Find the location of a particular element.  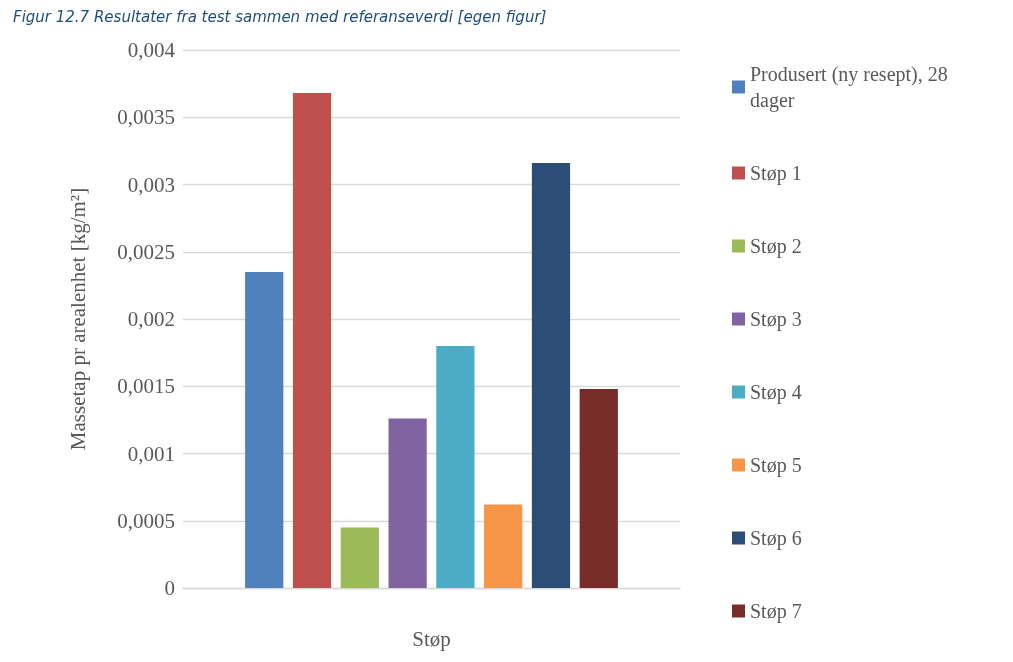

legend-label: Støp 1 is located at coordinates (776, 173).